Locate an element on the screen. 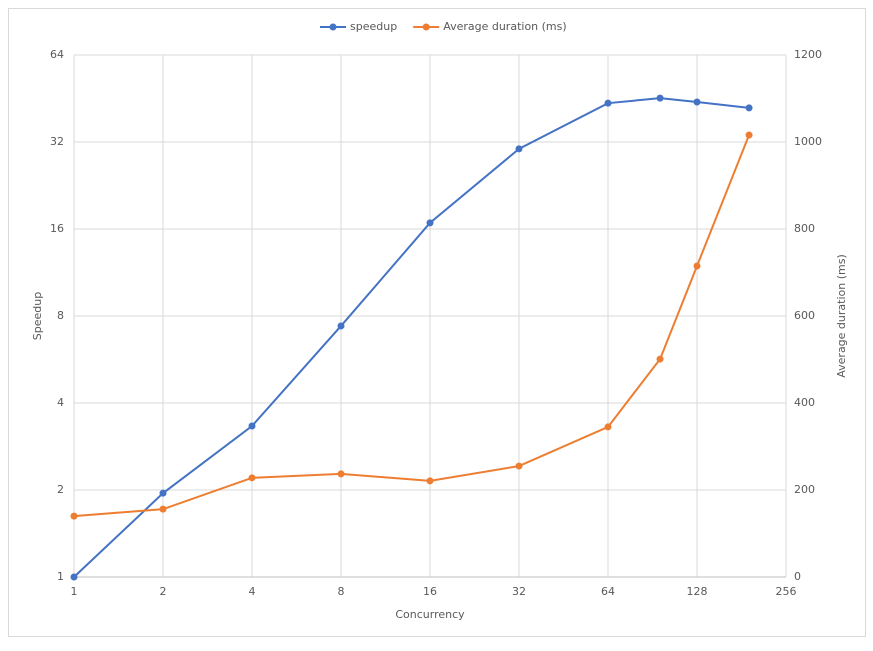 Image resolution: width=873 pixels, height=651 pixels. y2-tick-label: 800 is located at coordinates (804, 228).